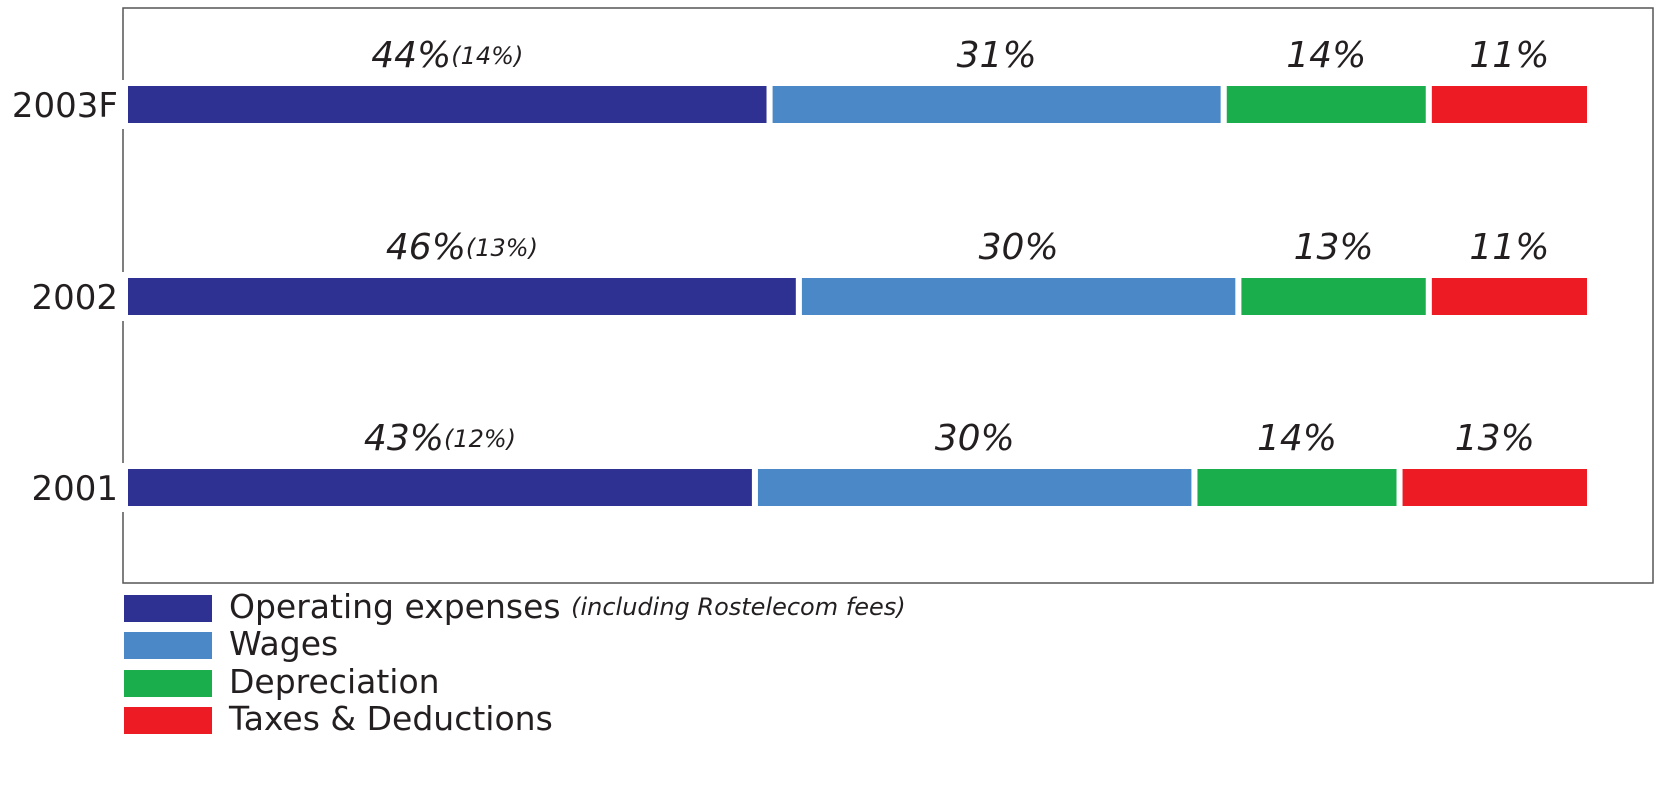 The image size is (1665, 787). Describe the element at coordinates (395, 606) in the screenshot. I see `legend-name: Operating expenses` at that location.